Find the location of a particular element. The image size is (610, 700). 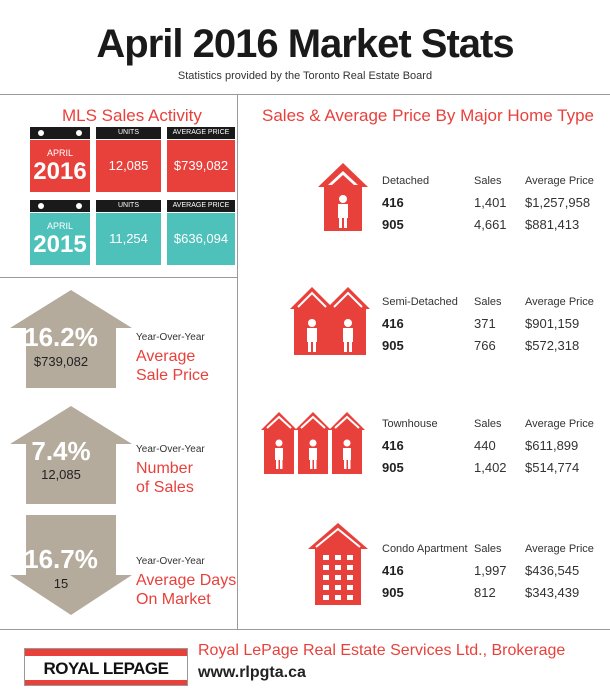

month-year-cell: APRIL 2016 is located at coordinates (60, 166).